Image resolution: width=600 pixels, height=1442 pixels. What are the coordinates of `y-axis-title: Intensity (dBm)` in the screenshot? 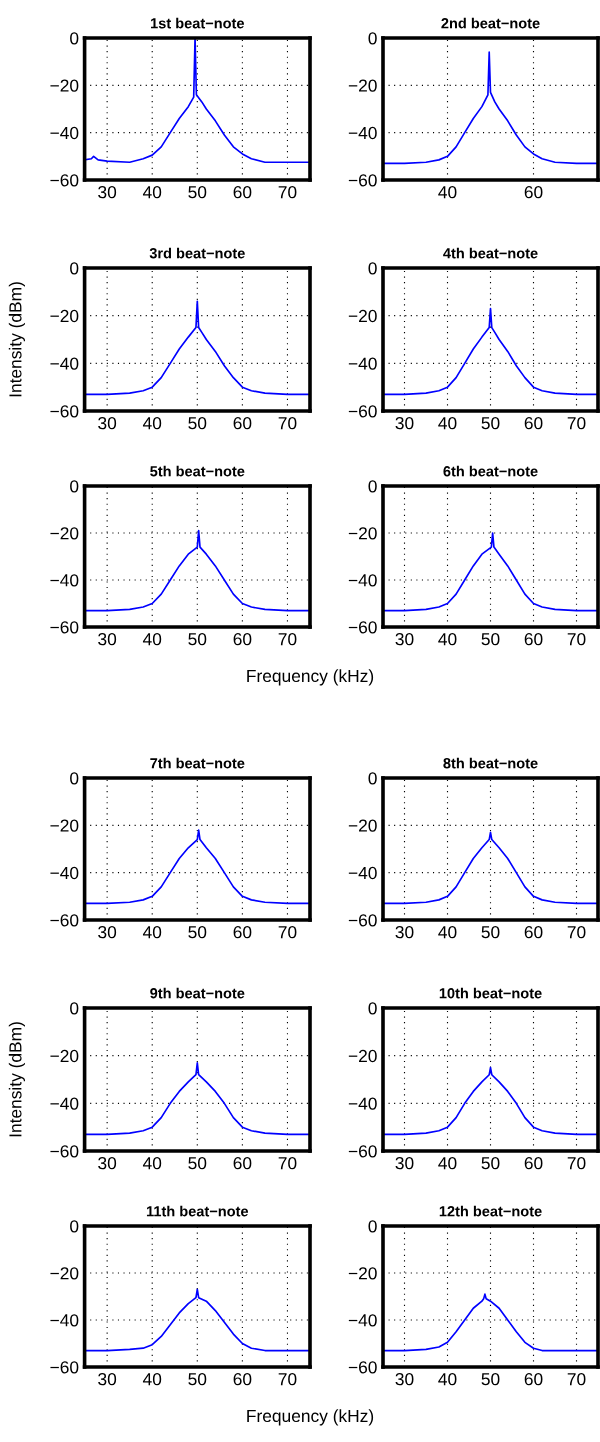 It's located at (16, 339).